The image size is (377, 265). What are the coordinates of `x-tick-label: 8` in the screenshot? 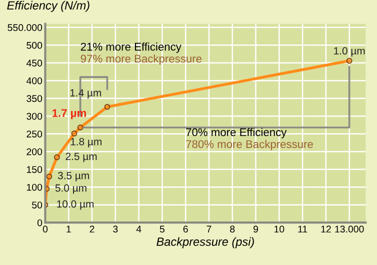 It's located at (232, 229).